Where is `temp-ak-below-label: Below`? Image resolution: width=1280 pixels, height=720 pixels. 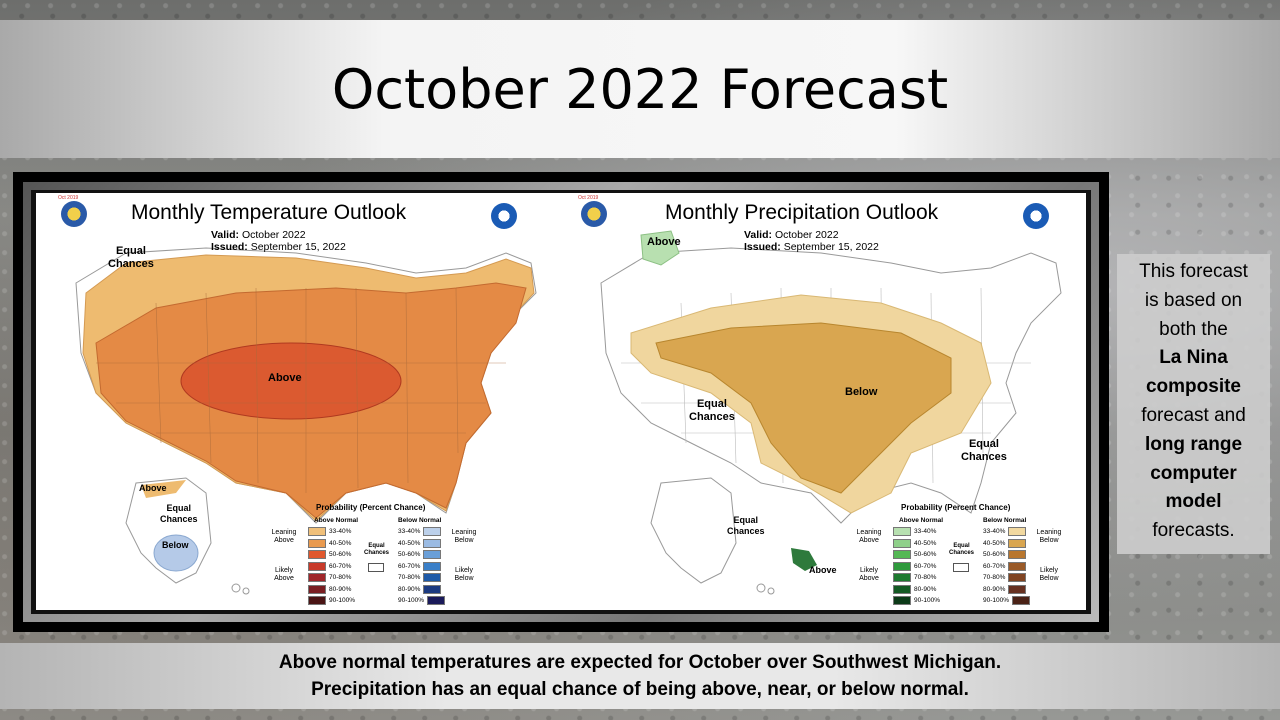
temp-ak-below-label: Below is located at coordinates (175, 545).